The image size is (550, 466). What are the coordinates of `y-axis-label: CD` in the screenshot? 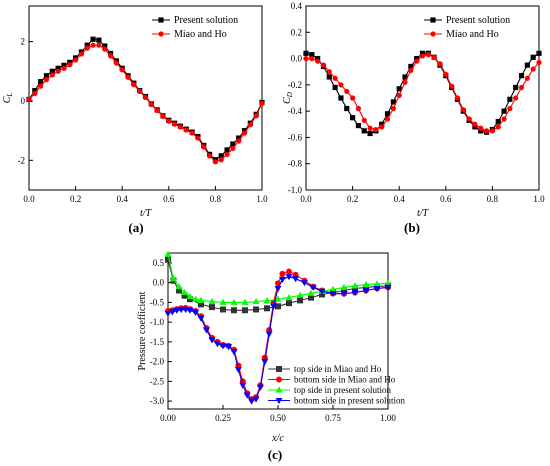 It's located at (288, 98).